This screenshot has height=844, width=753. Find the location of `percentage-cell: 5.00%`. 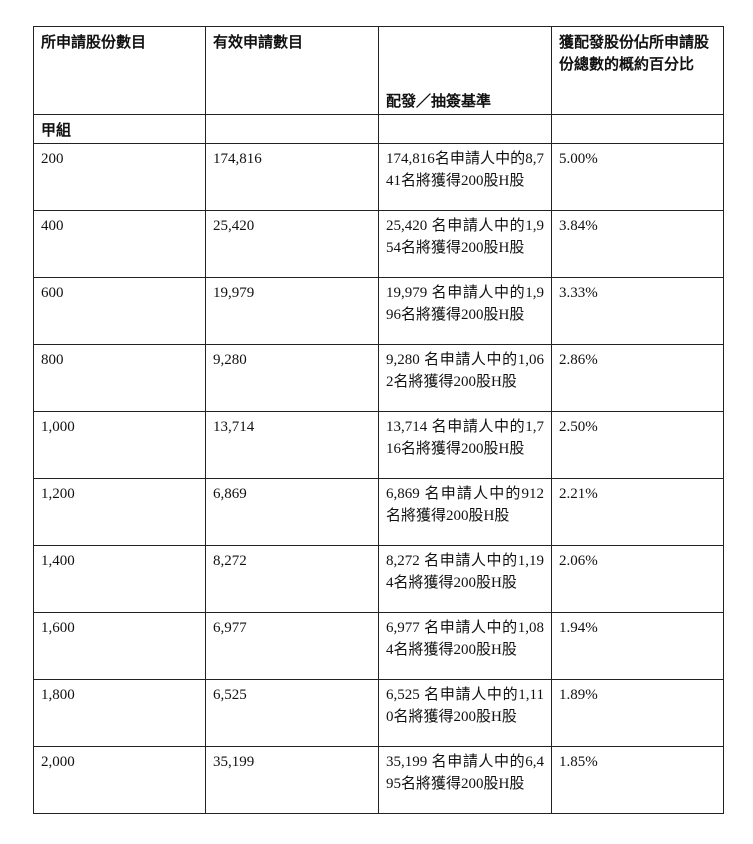

percentage-cell: 5.00% is located at coordinates (637, 177).